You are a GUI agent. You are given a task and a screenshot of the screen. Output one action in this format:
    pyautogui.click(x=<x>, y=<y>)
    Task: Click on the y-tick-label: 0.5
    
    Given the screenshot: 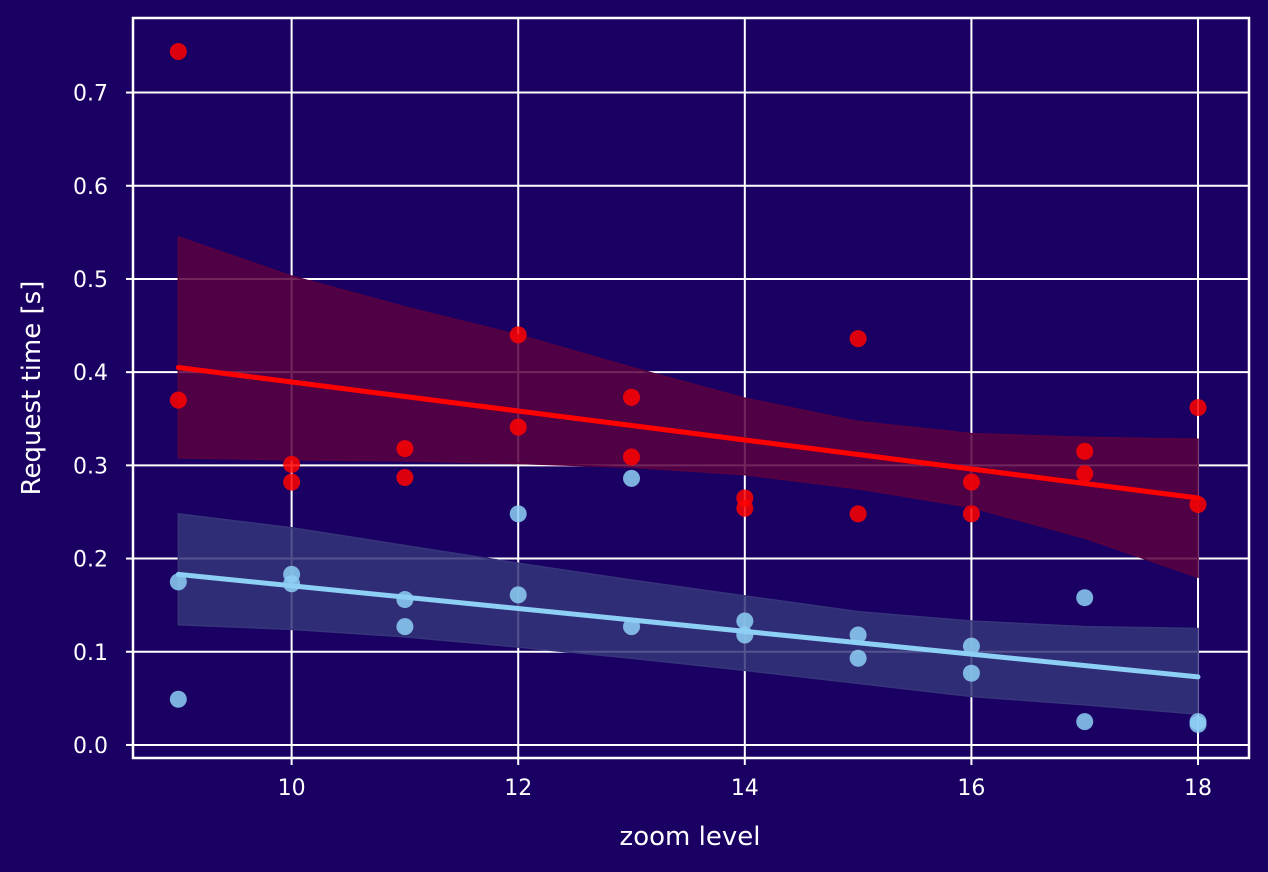 What is the action you would take?
    pyautogui.click(x=90, y=280)
    